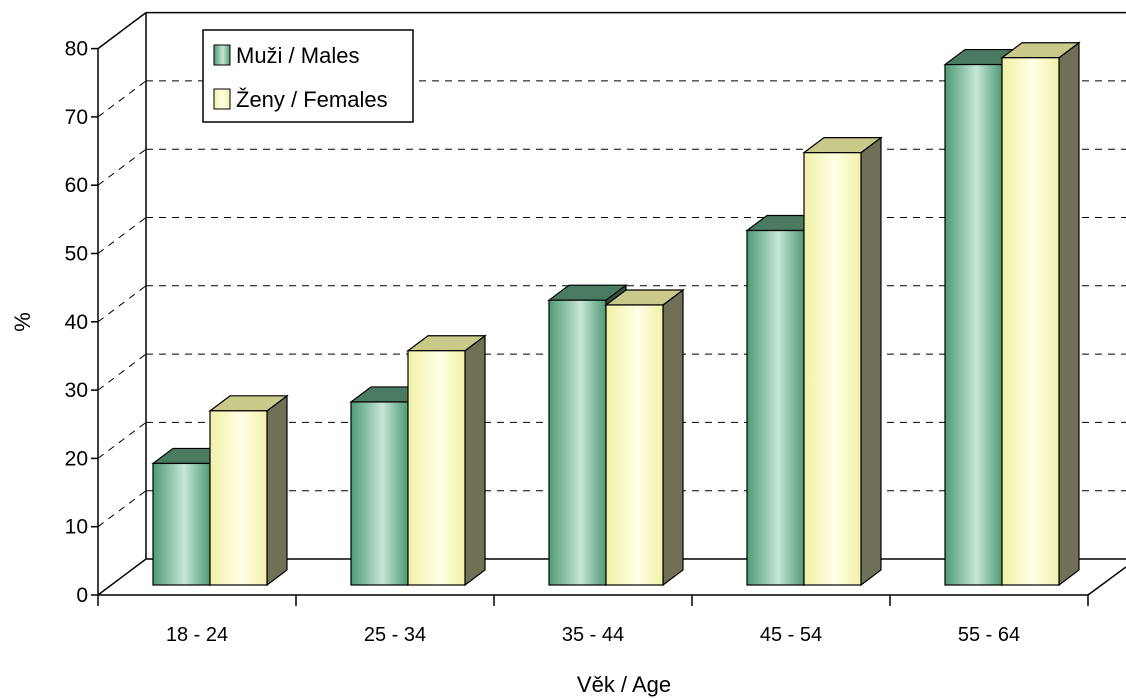 Image resolution: width=1126 pixels, height=698 pixels. Describe the element at coordinates (297, 55) in the screenshot. I see `legend-label-males: Muži / Males` at that location.